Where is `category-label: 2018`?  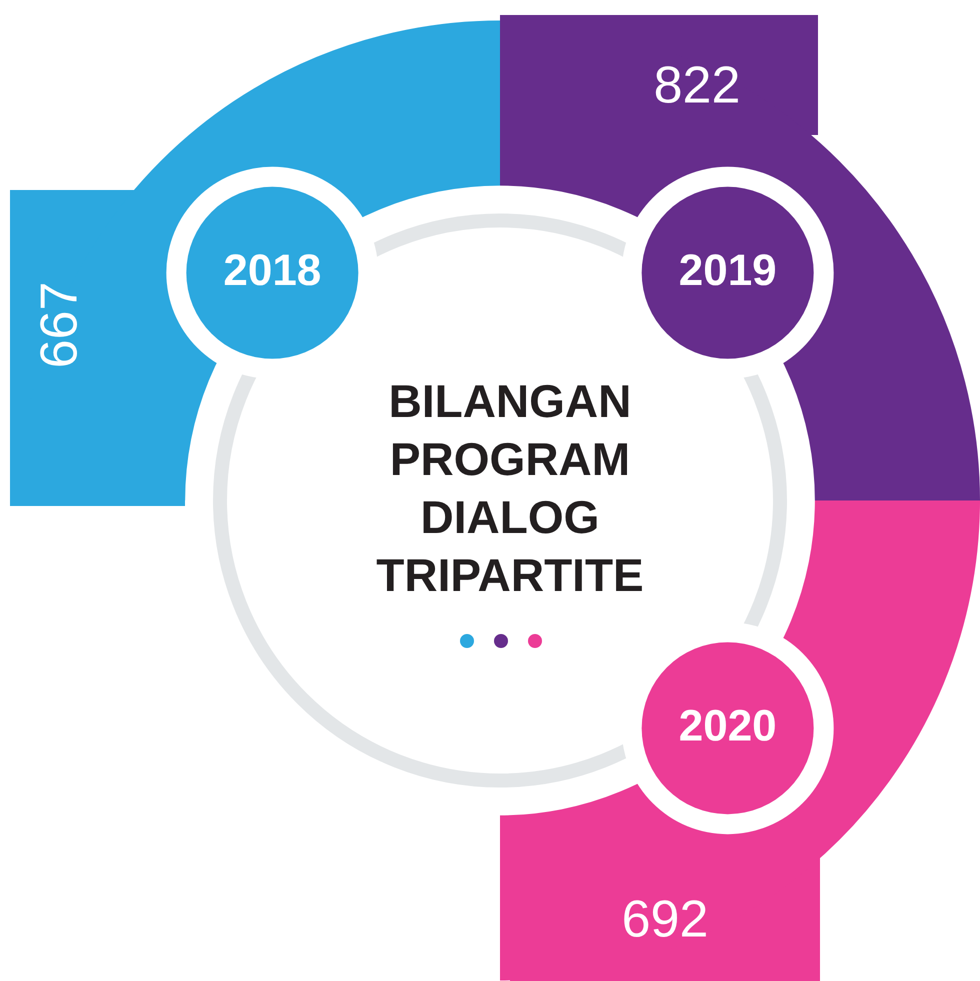
category-label: 2018 is located at coordinates (272, 270).